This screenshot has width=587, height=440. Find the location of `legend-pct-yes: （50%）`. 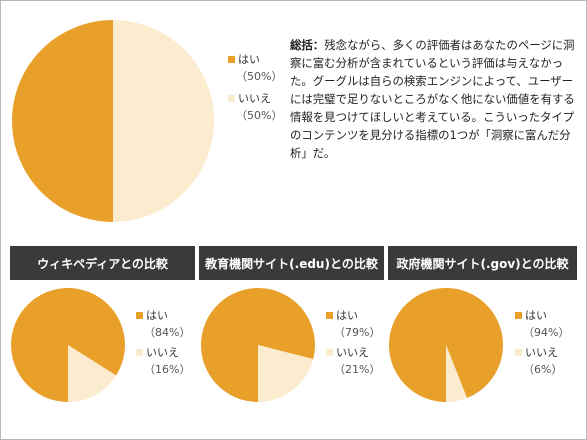

legend-pct-yes: （50%） is located at coordinates (259, 76).